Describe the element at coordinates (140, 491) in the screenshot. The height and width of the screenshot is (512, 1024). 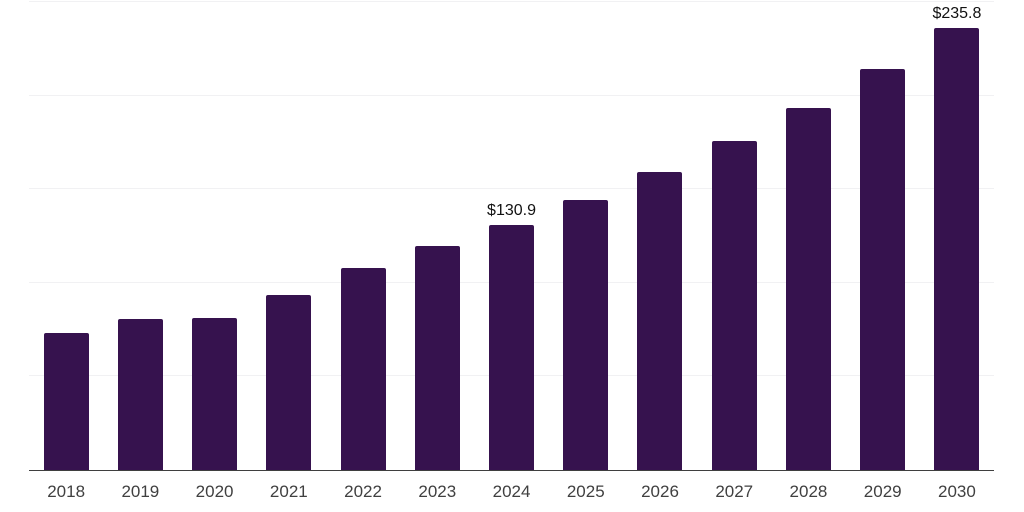
I see `x-tick-2019: 2019` at that location.